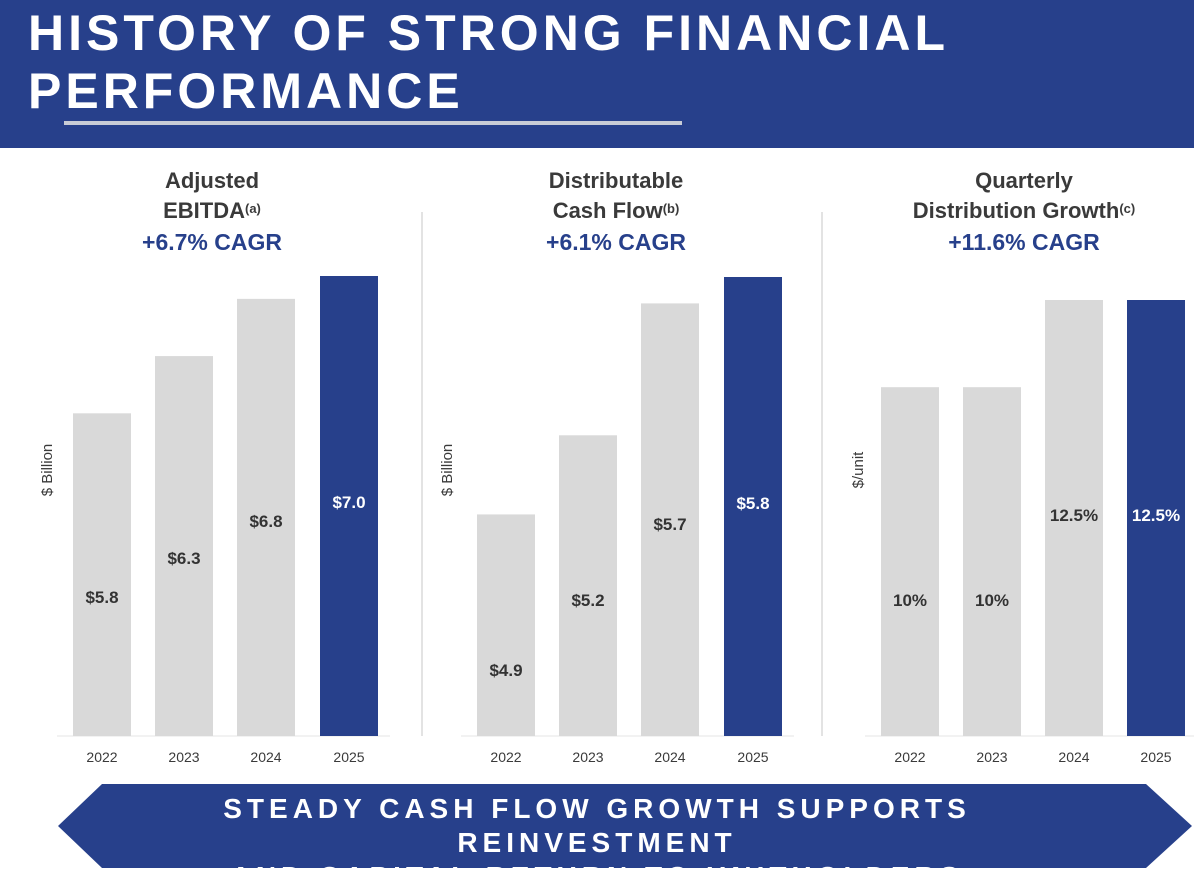 The height and width of the screenshot is (894, 1194). What do you see at coordinates (1016, 210) in the screenshot?
I see `title-line-2: Distribution Growth` at bounding box center [1016, 210].